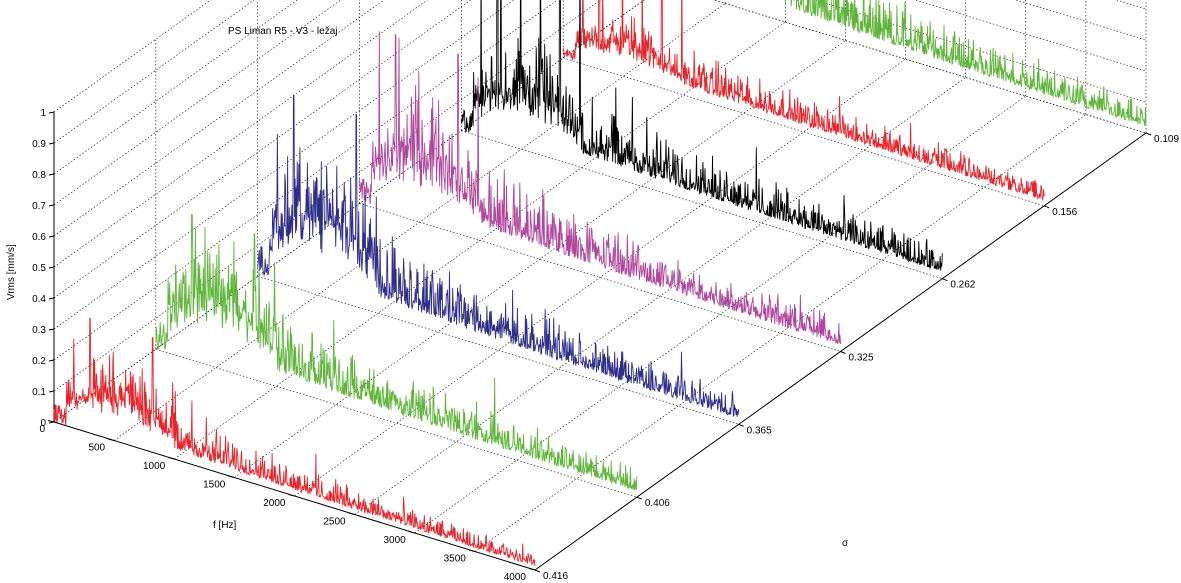  I want to click on y-tick-label: 0.365, so click(759, 430).